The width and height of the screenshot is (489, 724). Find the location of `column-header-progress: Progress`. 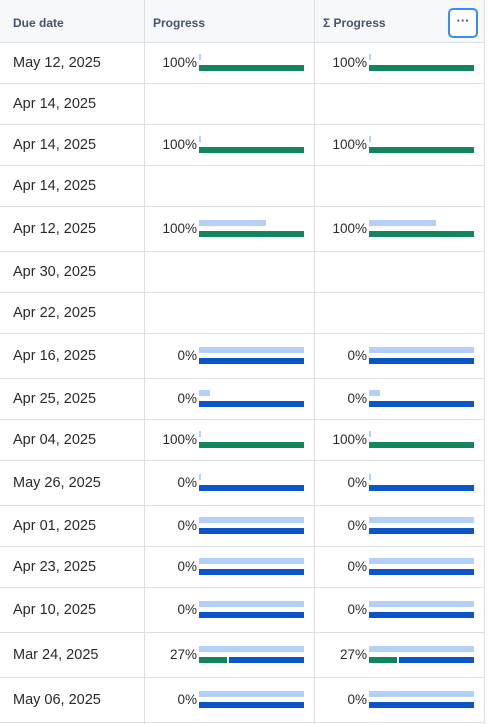

column-header-progress: Progress is located at coordinates (179, 23).